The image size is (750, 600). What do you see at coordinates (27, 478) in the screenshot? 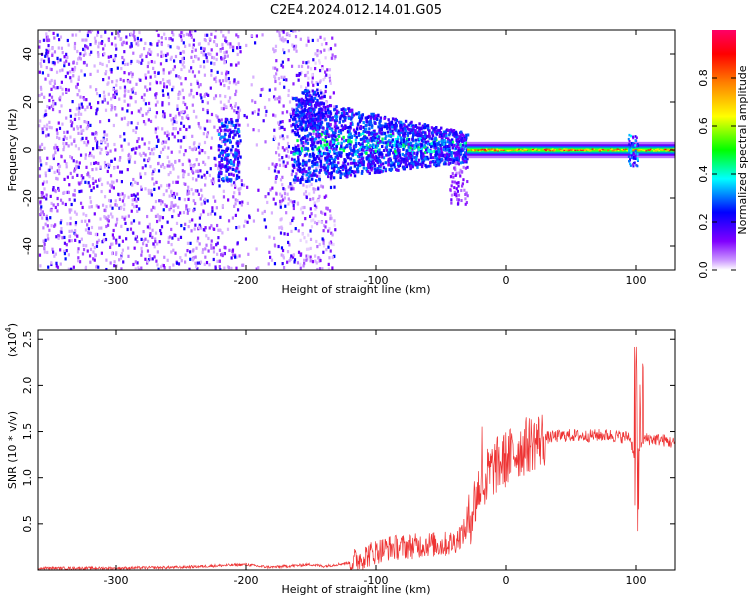
I see `snr-y-tick-label: 1.0` at bounding box center [27, 478].